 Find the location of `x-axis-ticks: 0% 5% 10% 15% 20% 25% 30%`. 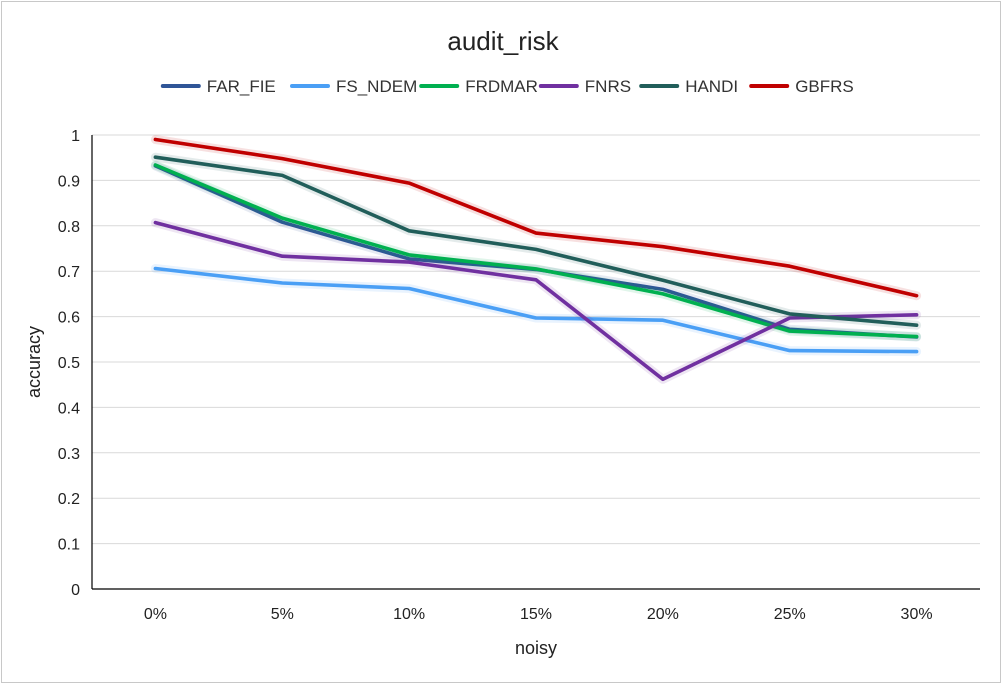

x-axis-ticks: 0% 5% 10% 15% 20% 25% 30% is located at coordinates (538, 614).